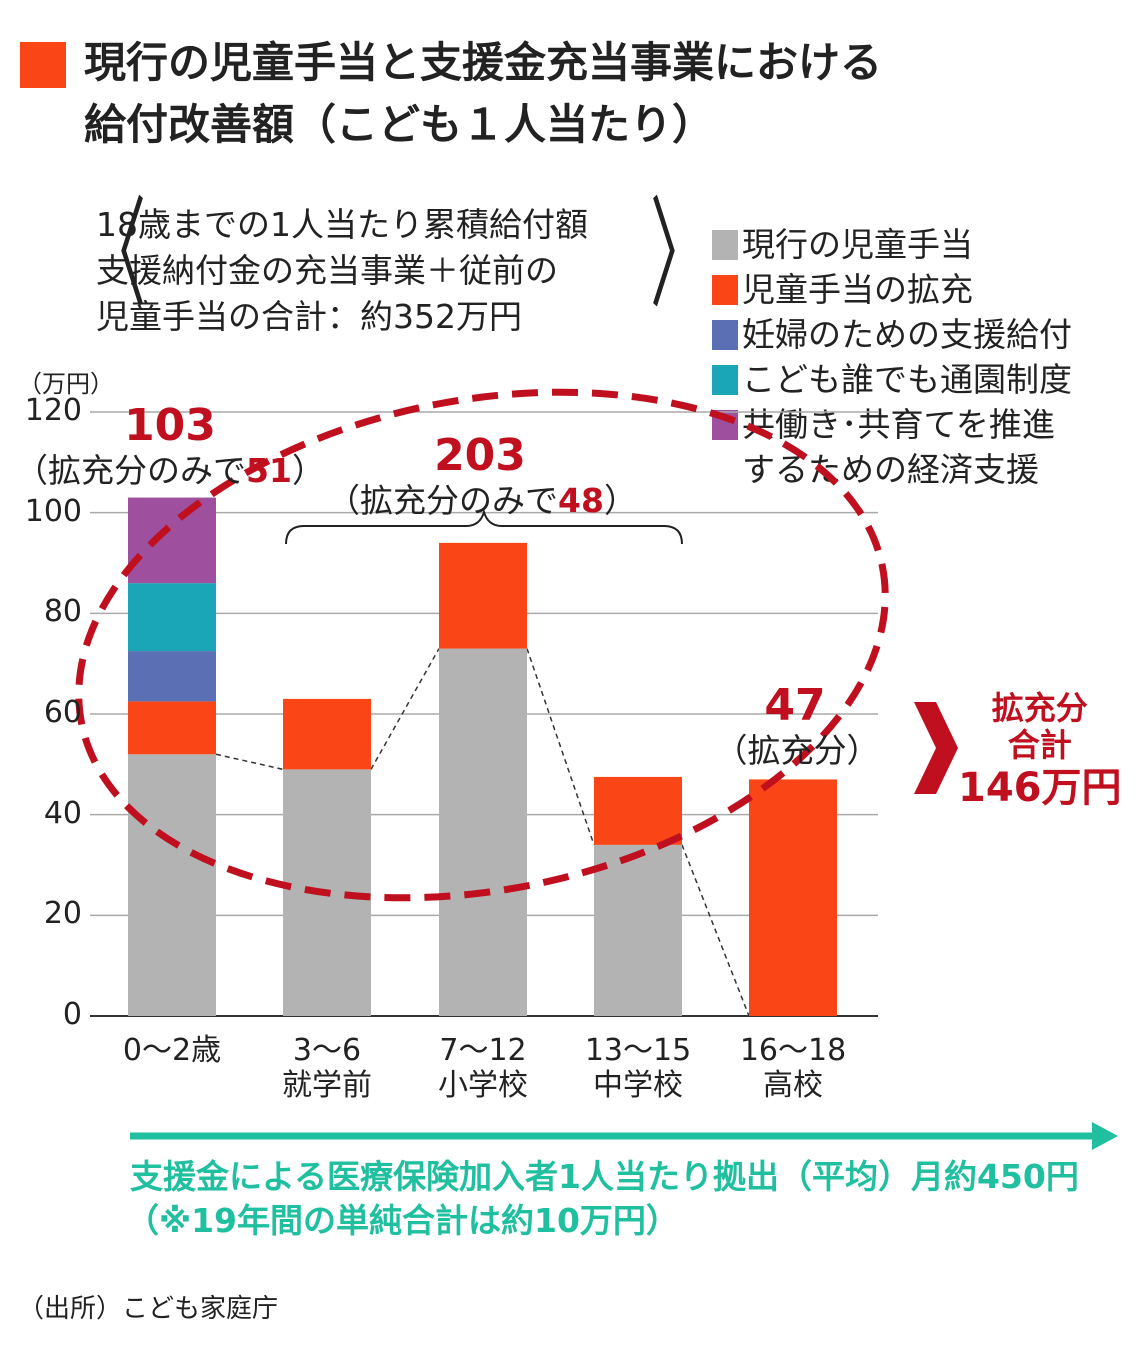 This screenshot has width=1140, height=1360. Describe the element at coordinates (1039, 708) in the screenshot. I see `expansion-total-label-1: 拡充分` at that location.